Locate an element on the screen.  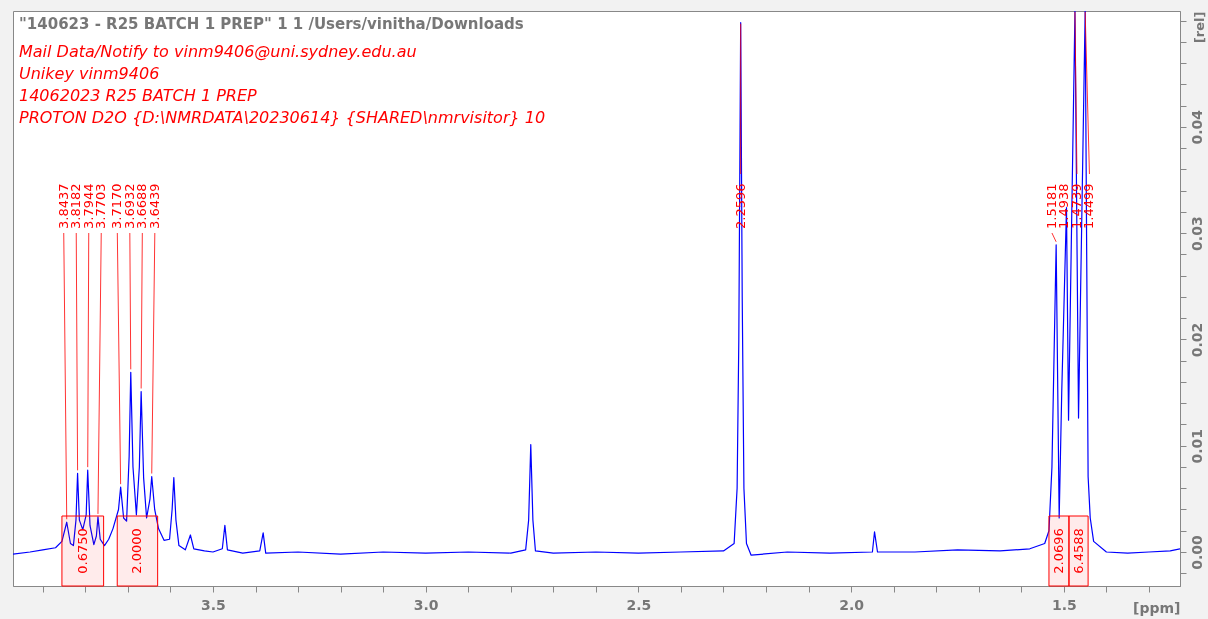
y-tick-label: 0.03 is located at coordinates (1196, 233).